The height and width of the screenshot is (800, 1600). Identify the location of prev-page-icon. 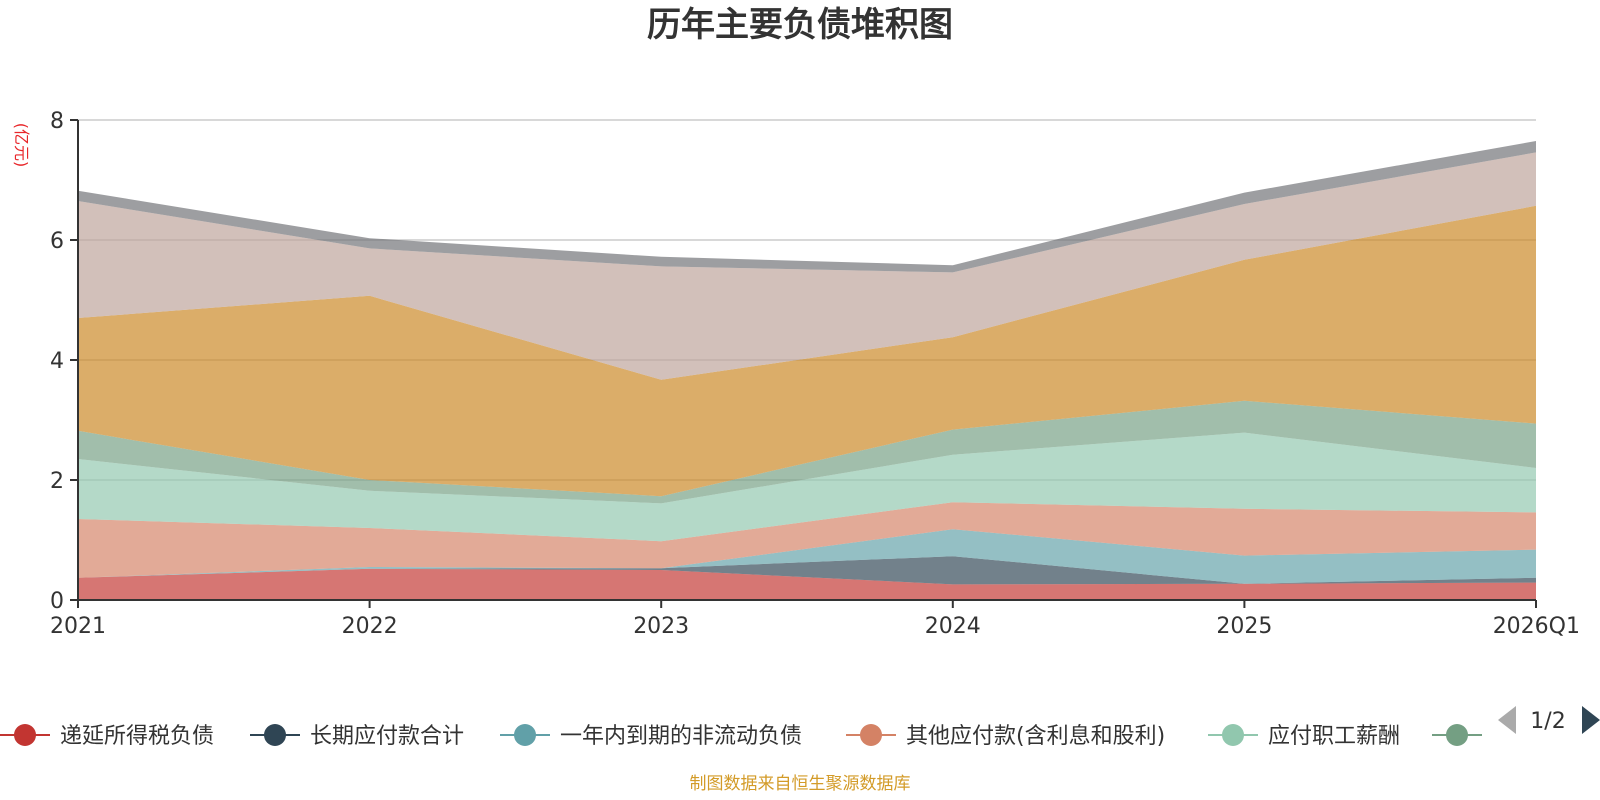
(1507, 720).